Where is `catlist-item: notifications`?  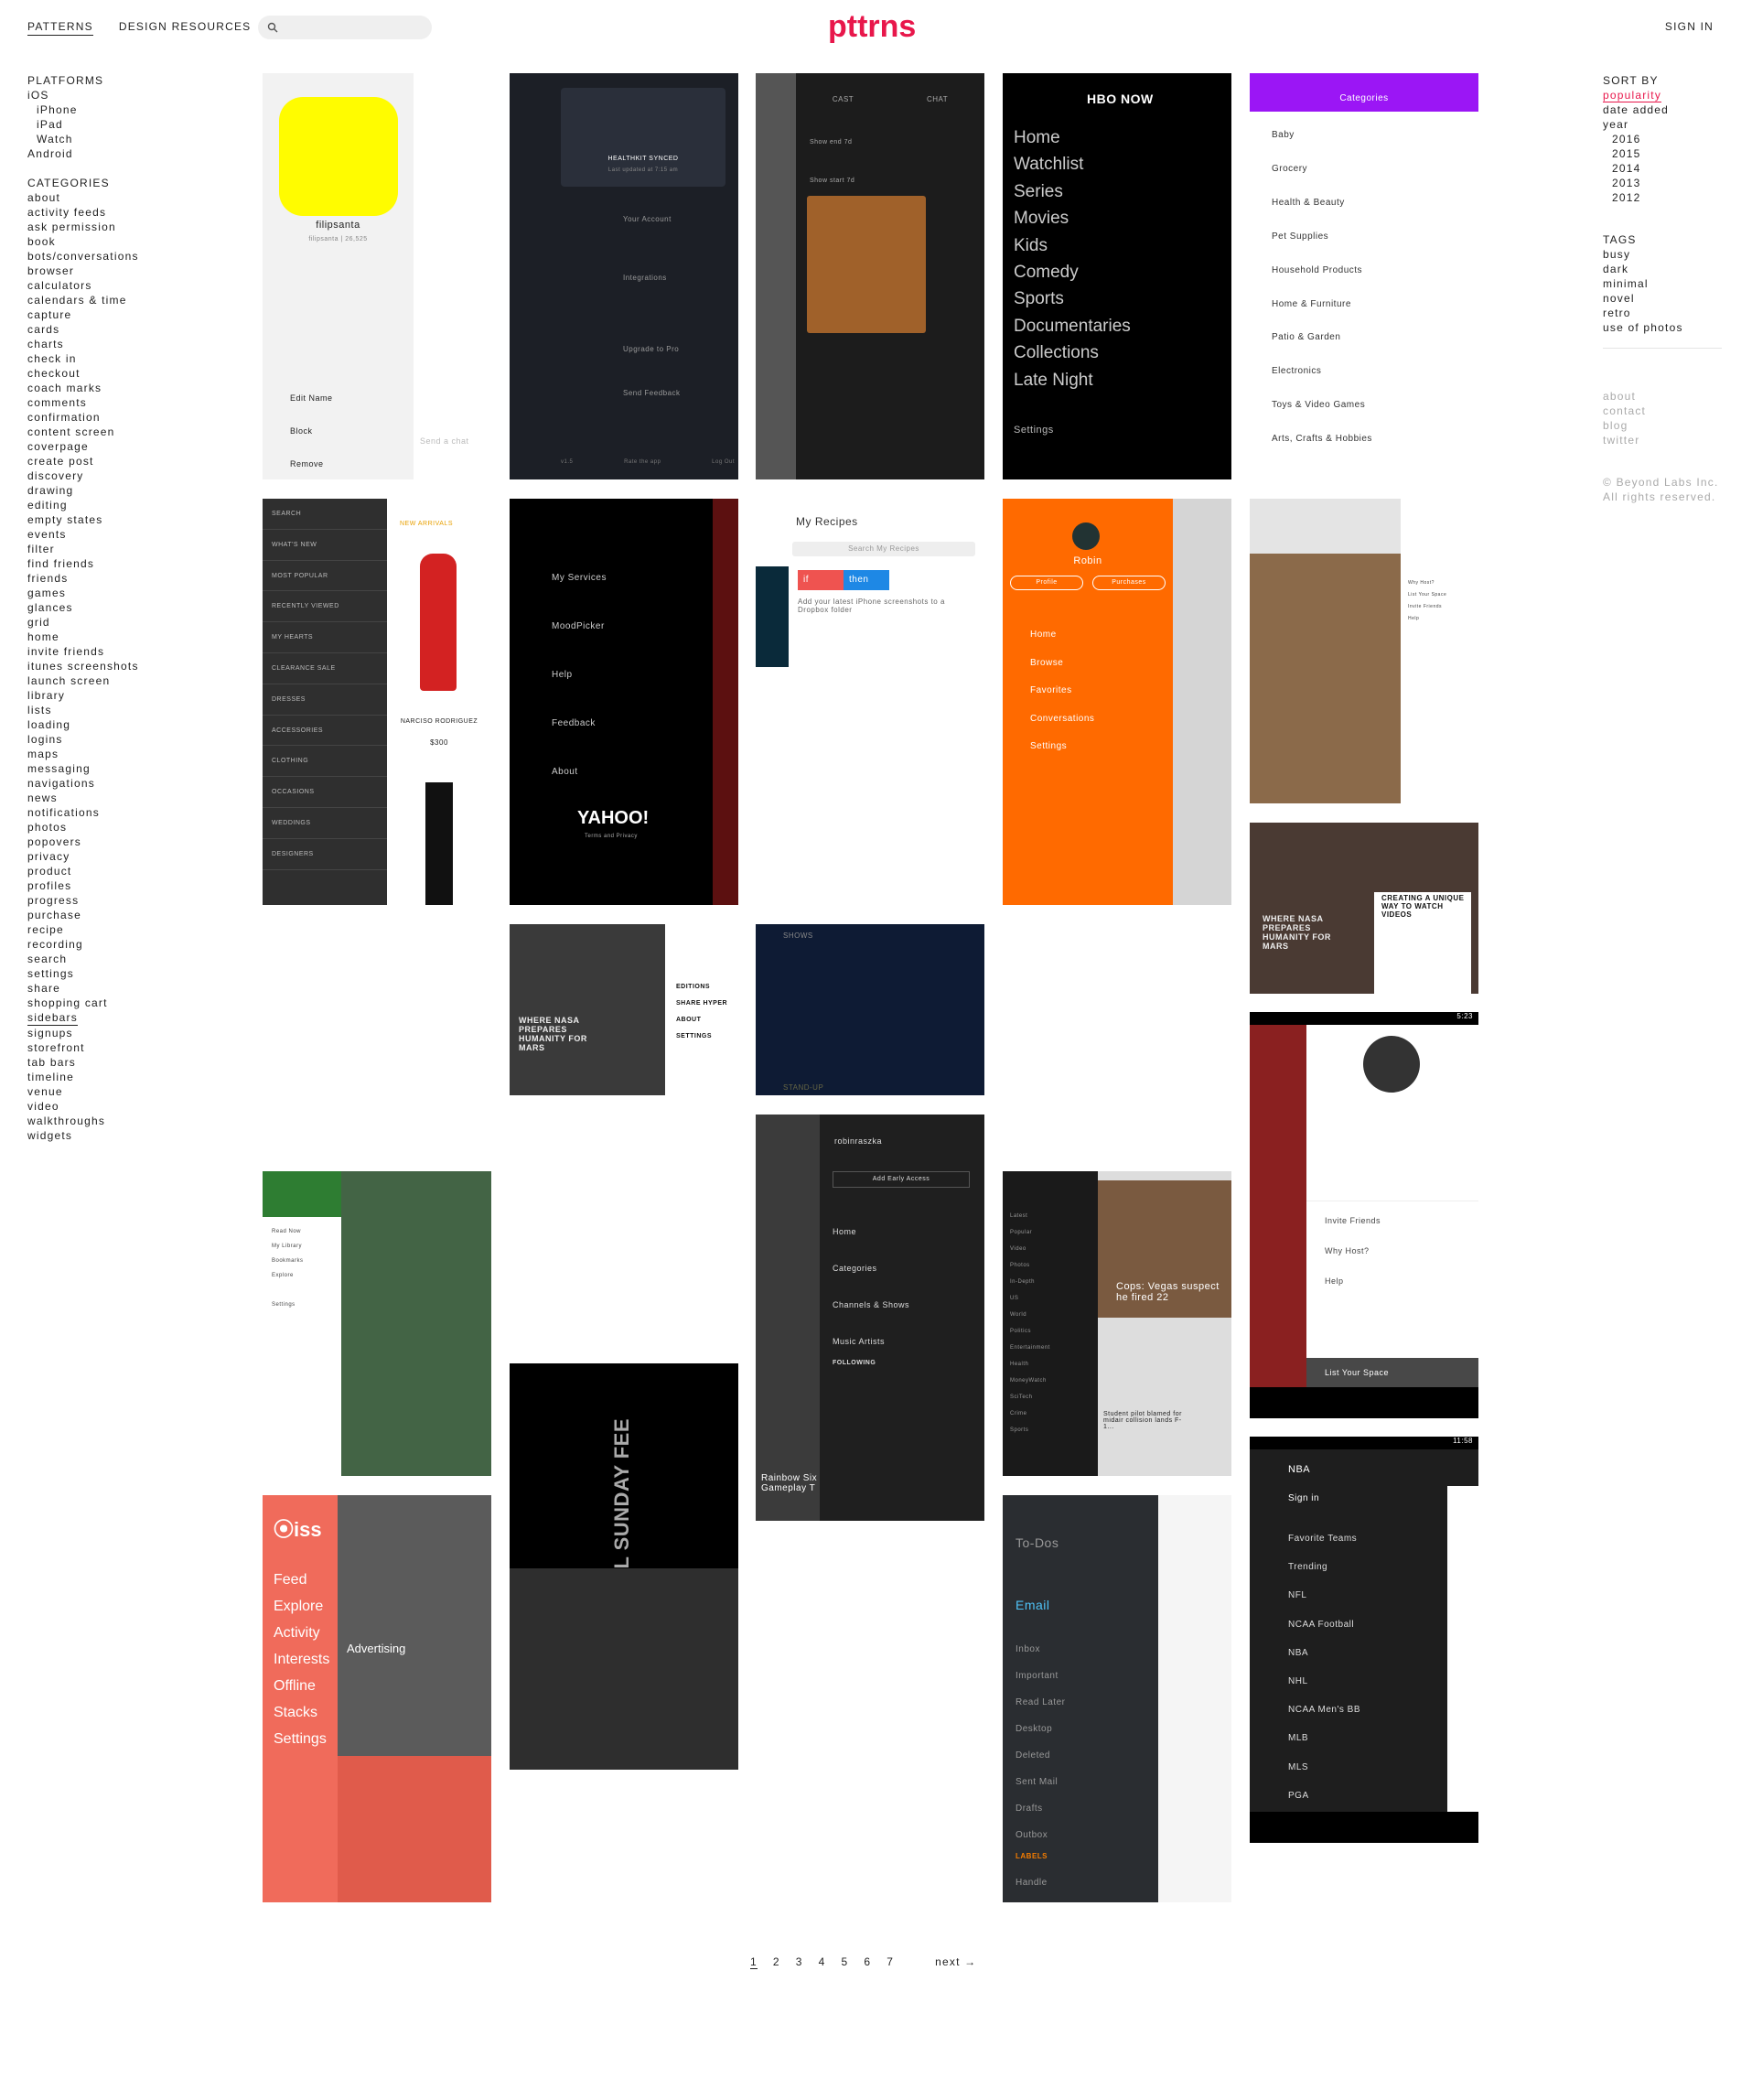
catlist-item: notifications is located at coordinates (63, 812).